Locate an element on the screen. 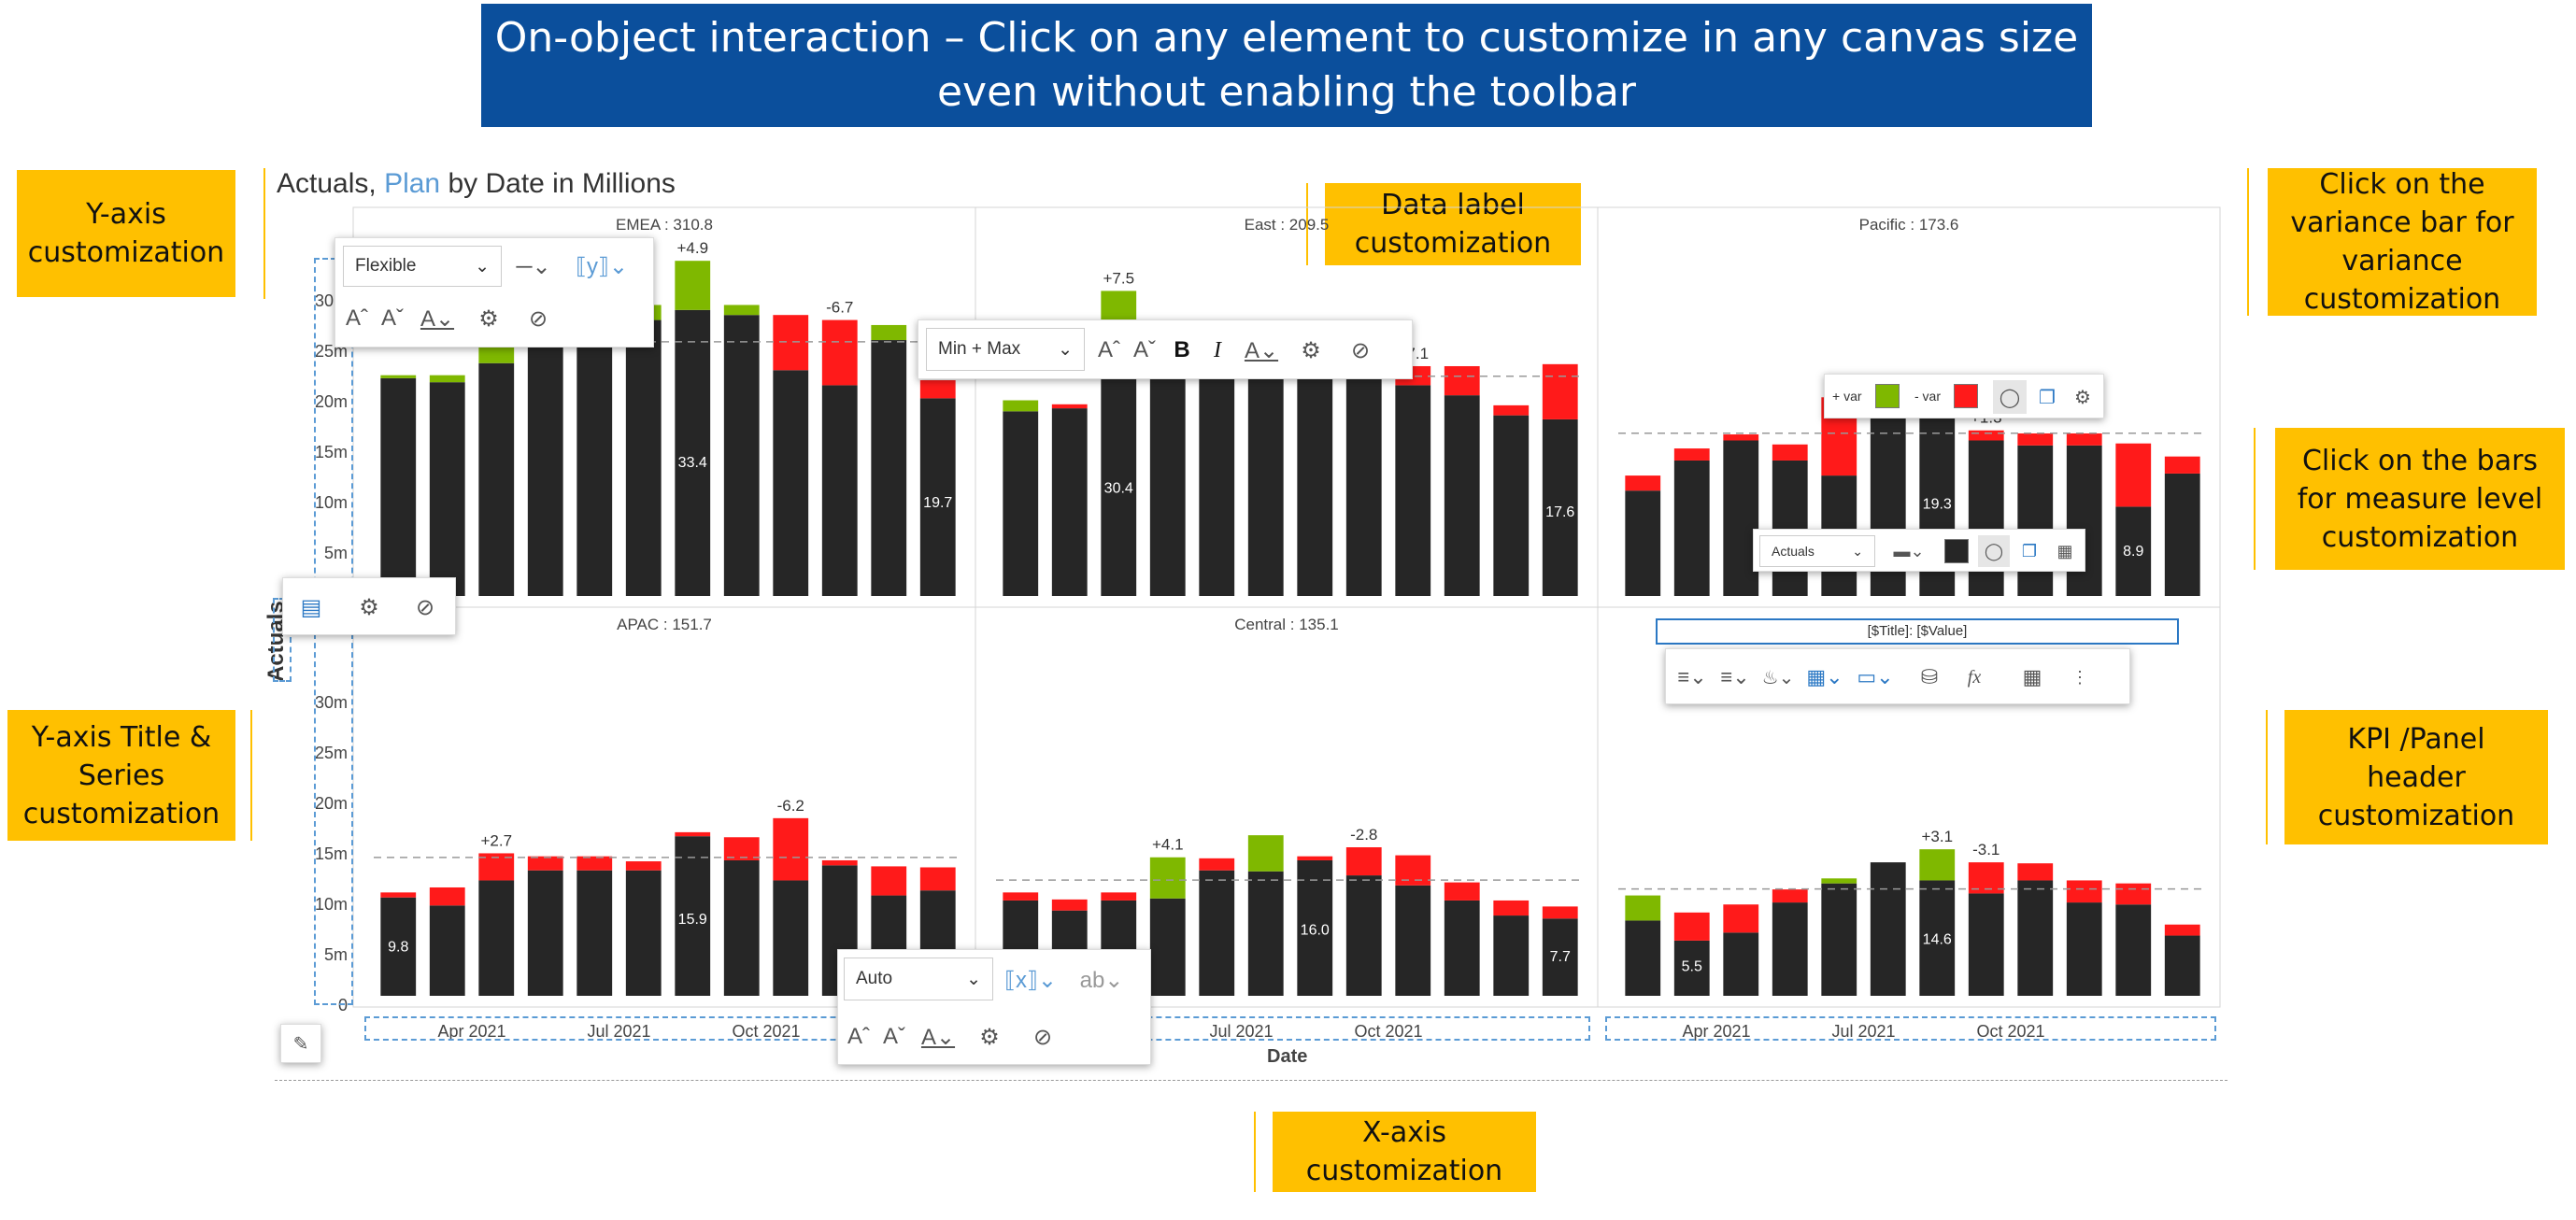  data-label-mode-select: Min + Max ⌄ is located at coordinates (1005, 349).